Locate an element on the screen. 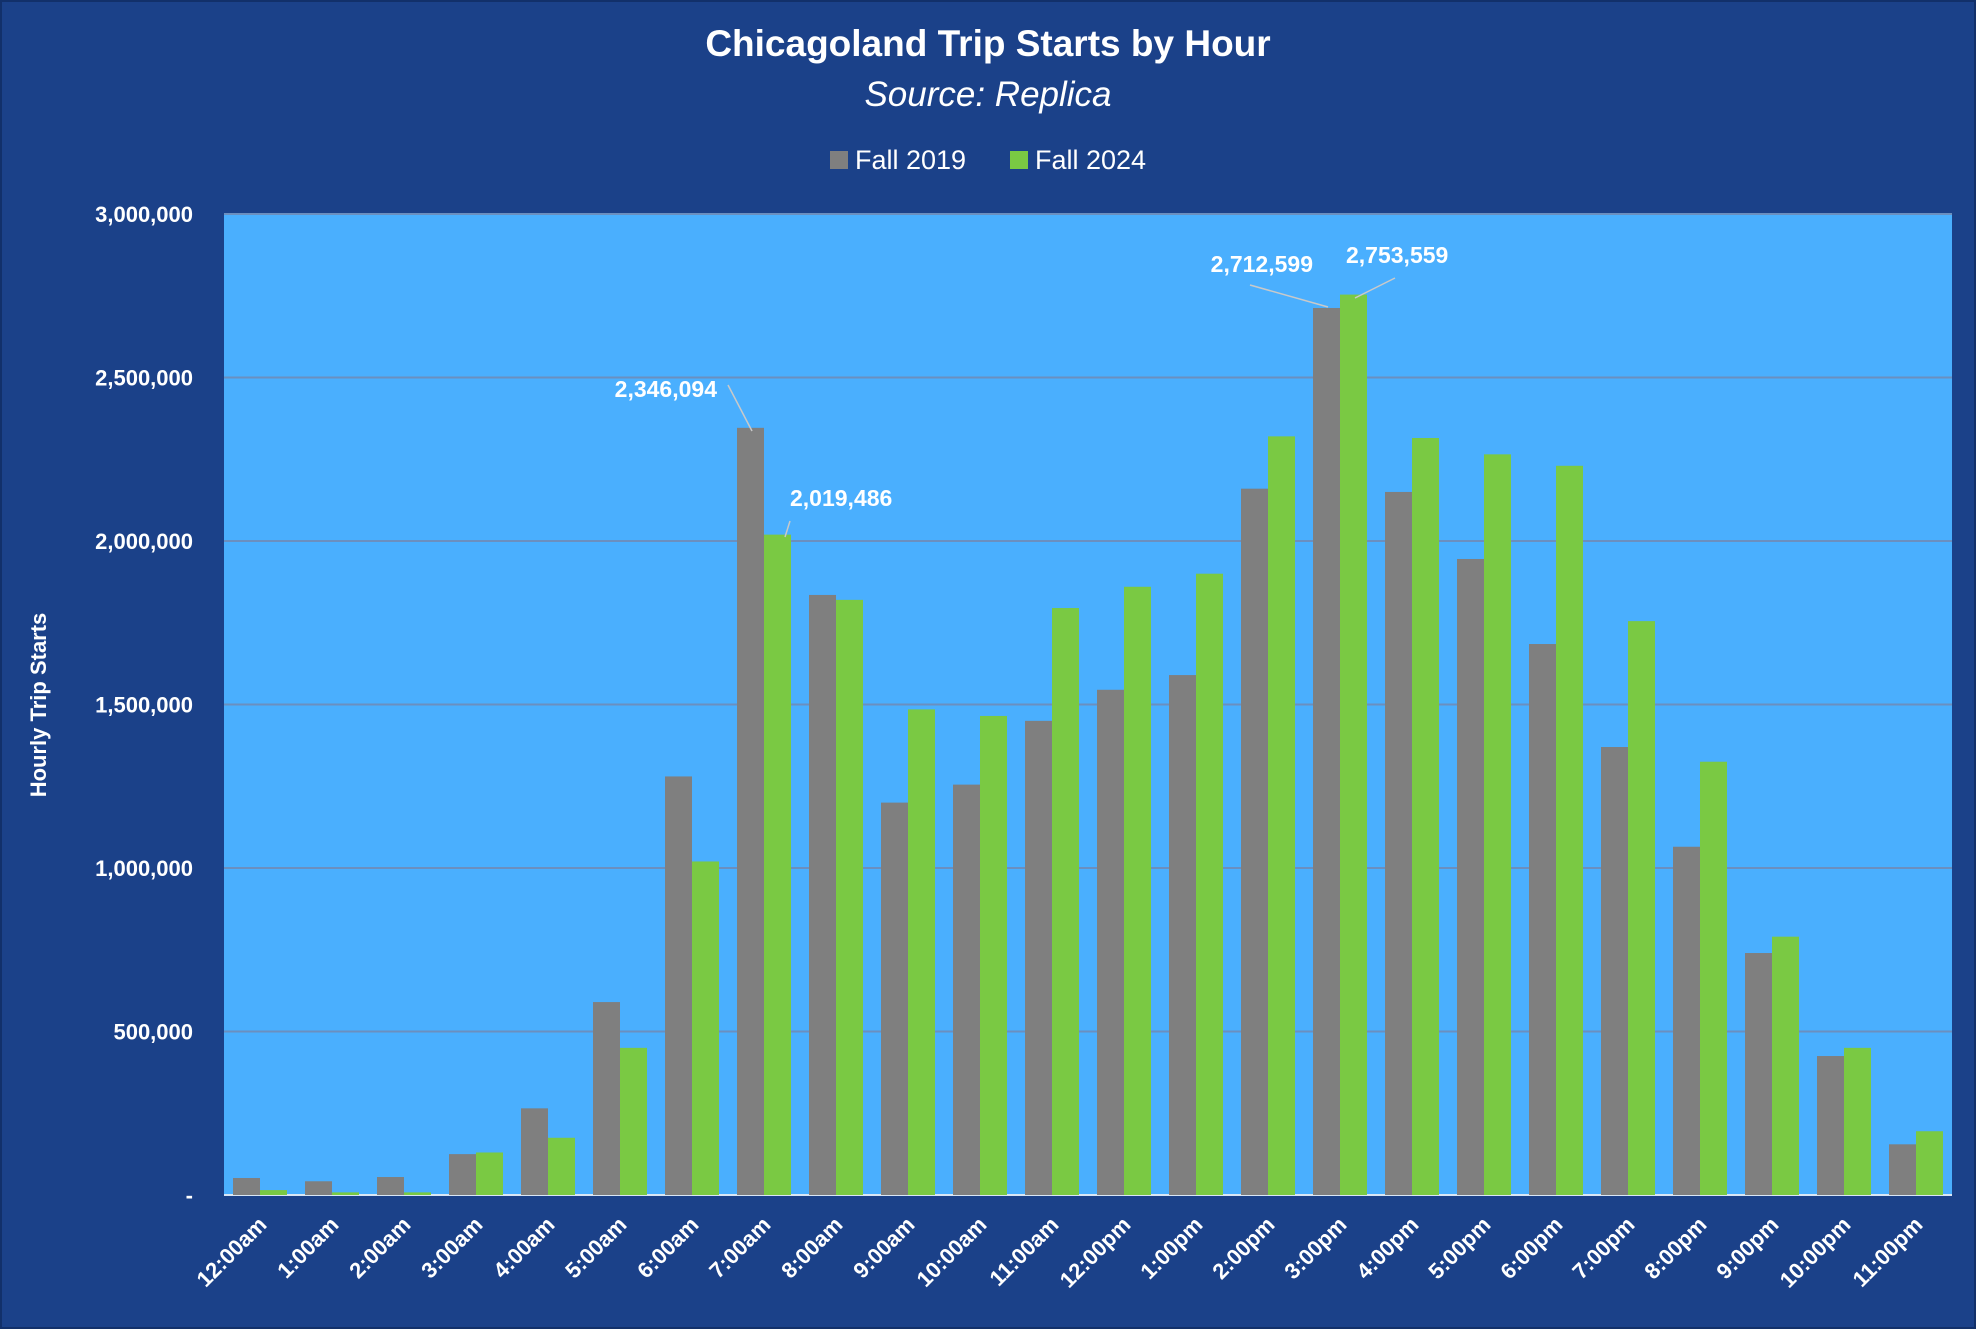 This screenshot has width=1976, height=1329. y-tick-label: 2,000,000 is located at coordinates (144, 541).